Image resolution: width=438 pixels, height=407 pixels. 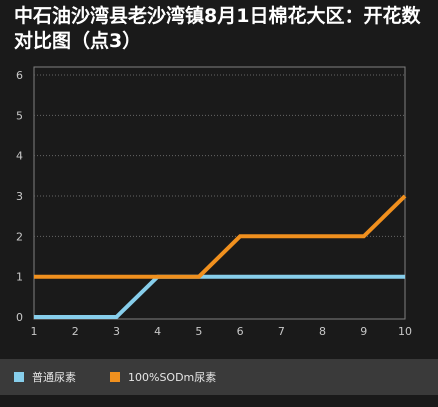 I want to click on legend: 普通尿素 100%SODm尿素, so click(x=219, y=377).